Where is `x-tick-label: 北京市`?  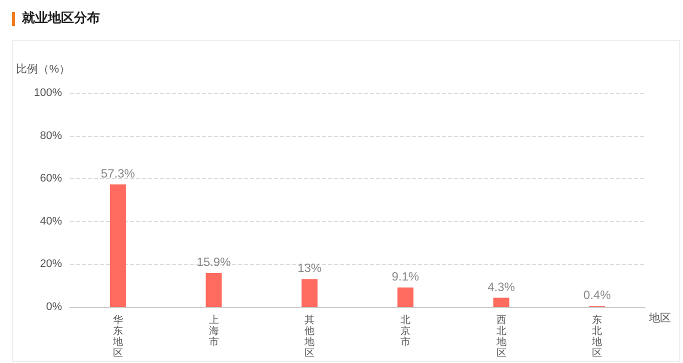
x-tick-label: 北京市 is located at coordinates (405, 331).